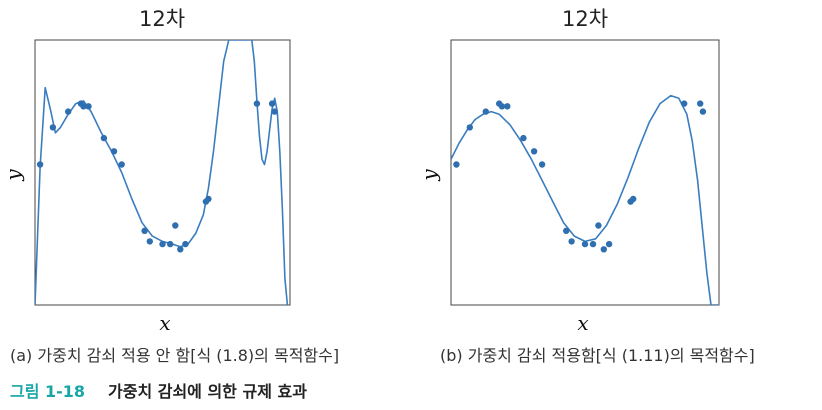  I want to click on panel-b-title: 12차, so click(585, 19).